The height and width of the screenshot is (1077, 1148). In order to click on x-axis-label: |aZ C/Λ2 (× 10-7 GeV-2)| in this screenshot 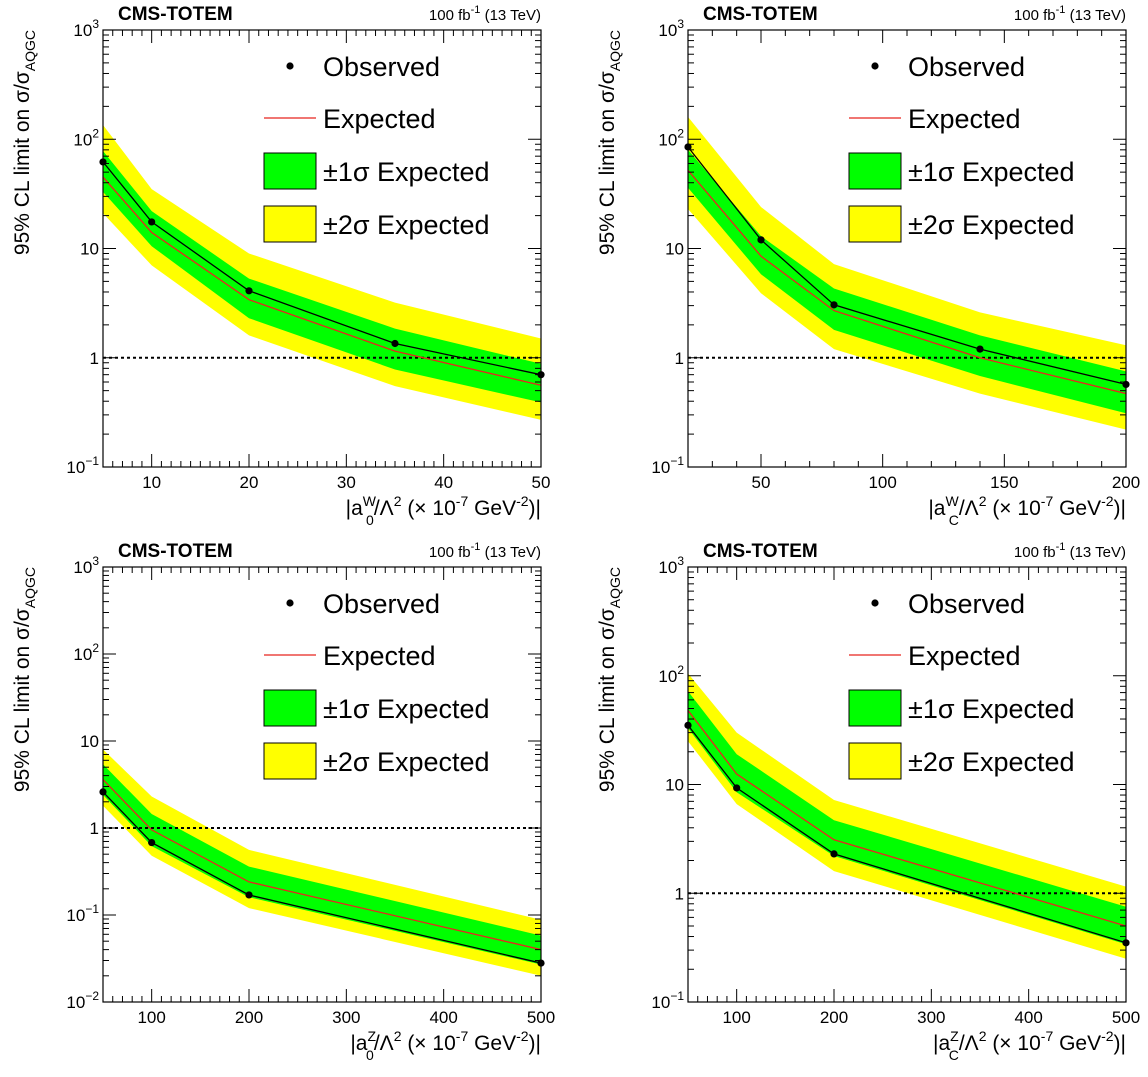, I will do `click(1029, 1045)`.